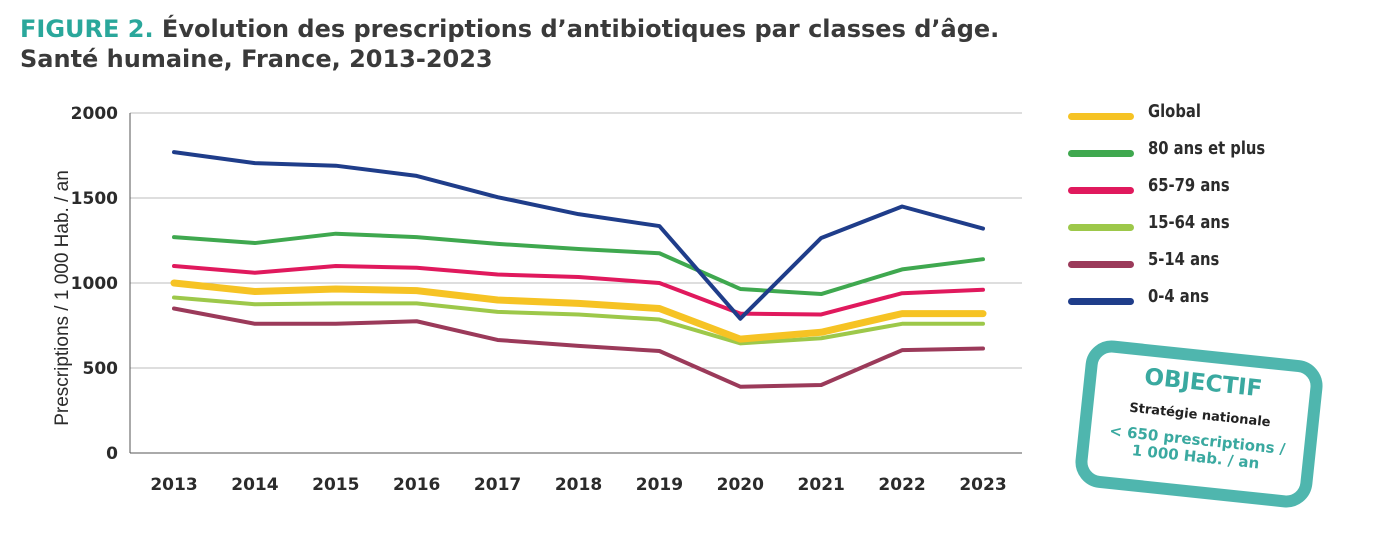 This screenshot has height=539, width=1386. Describe the element at coordinates (1207, 148) in the screenshot. I see `legend-label-80-plus: 80 ans et plus` at that location.